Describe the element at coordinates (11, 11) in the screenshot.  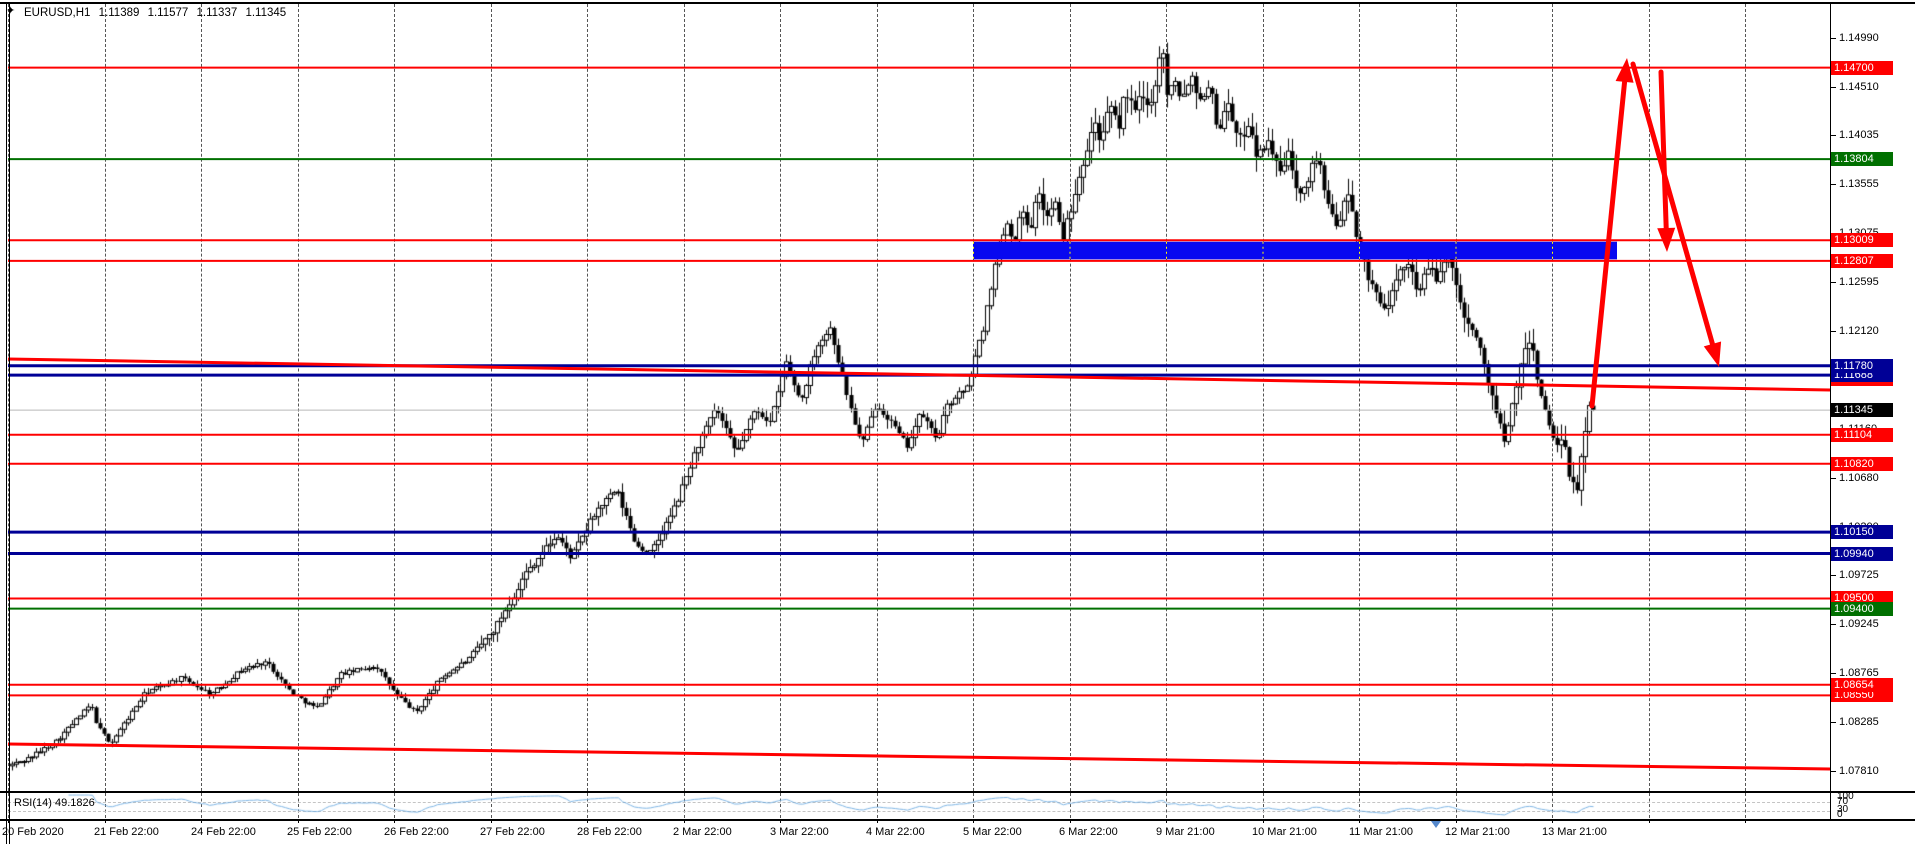
I see `cursor-icon: ✦` at that location.